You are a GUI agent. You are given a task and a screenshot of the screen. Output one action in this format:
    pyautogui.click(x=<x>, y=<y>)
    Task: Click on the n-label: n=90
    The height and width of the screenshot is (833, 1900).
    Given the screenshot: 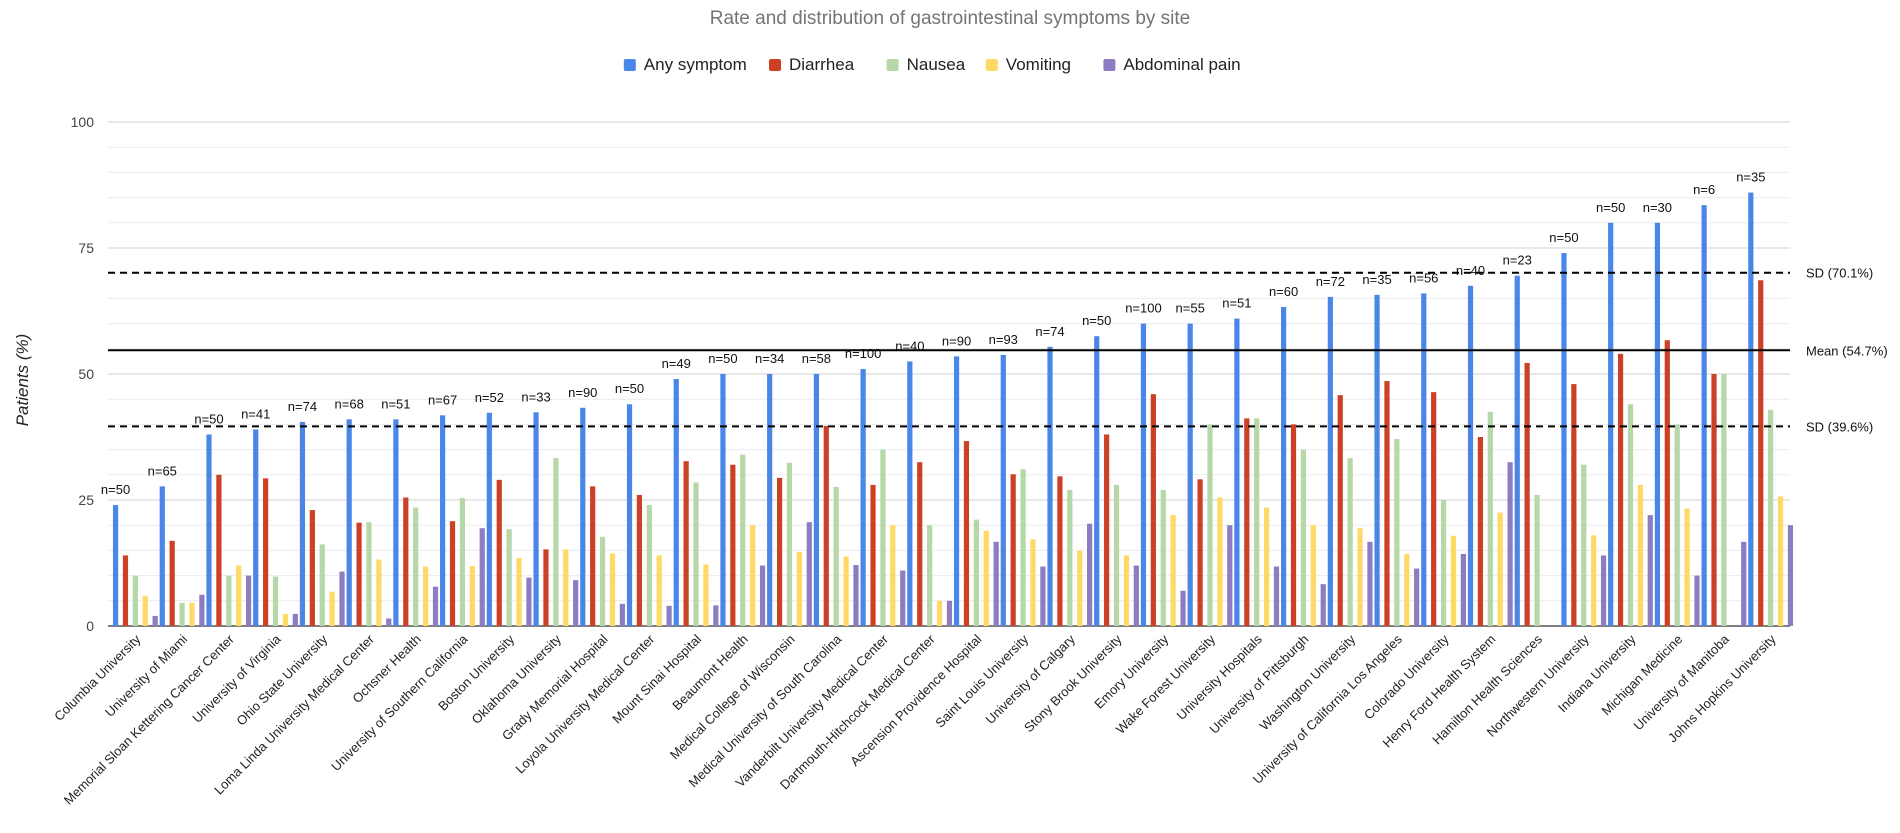 What is the action you would take?
    pyautogui.click(x=956, y=340)
    